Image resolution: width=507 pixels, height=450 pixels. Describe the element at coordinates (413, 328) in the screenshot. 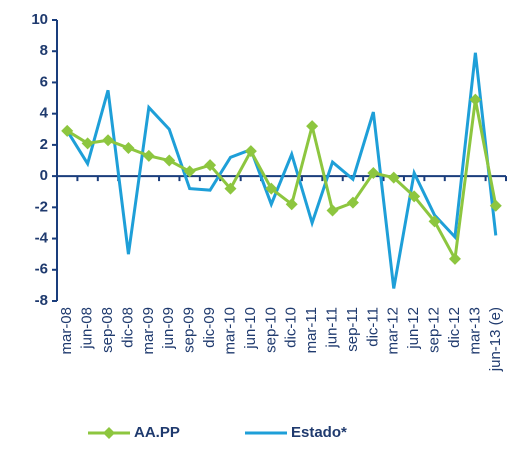

I see `x-tick-label: jun-12` at that location.